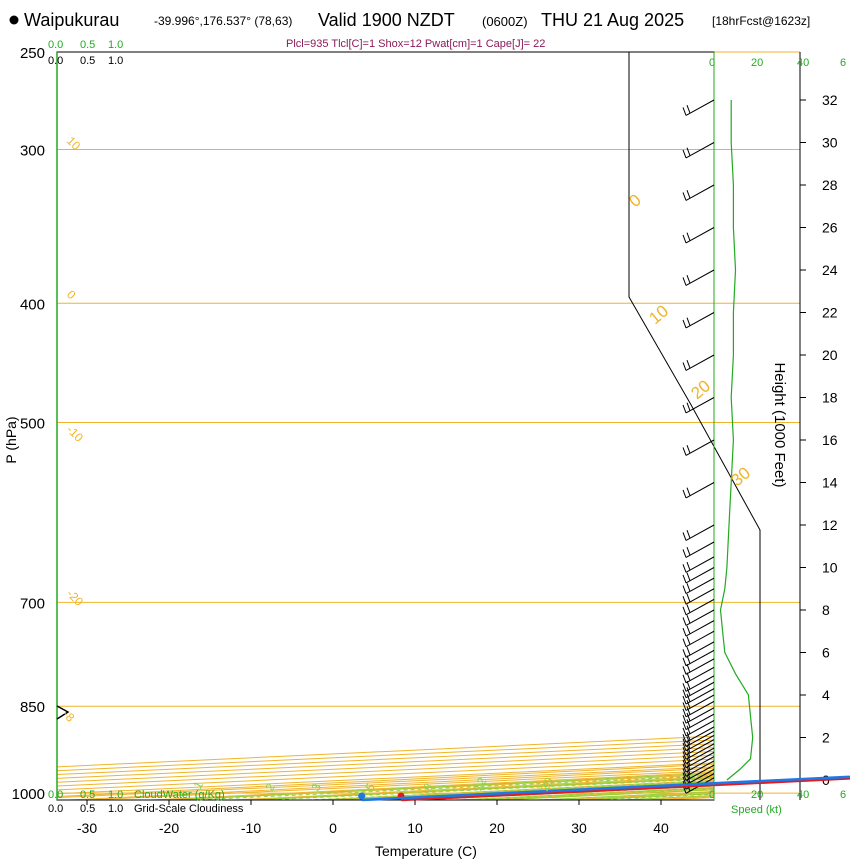  I want to click on isotherm--100, so click(385, 759).